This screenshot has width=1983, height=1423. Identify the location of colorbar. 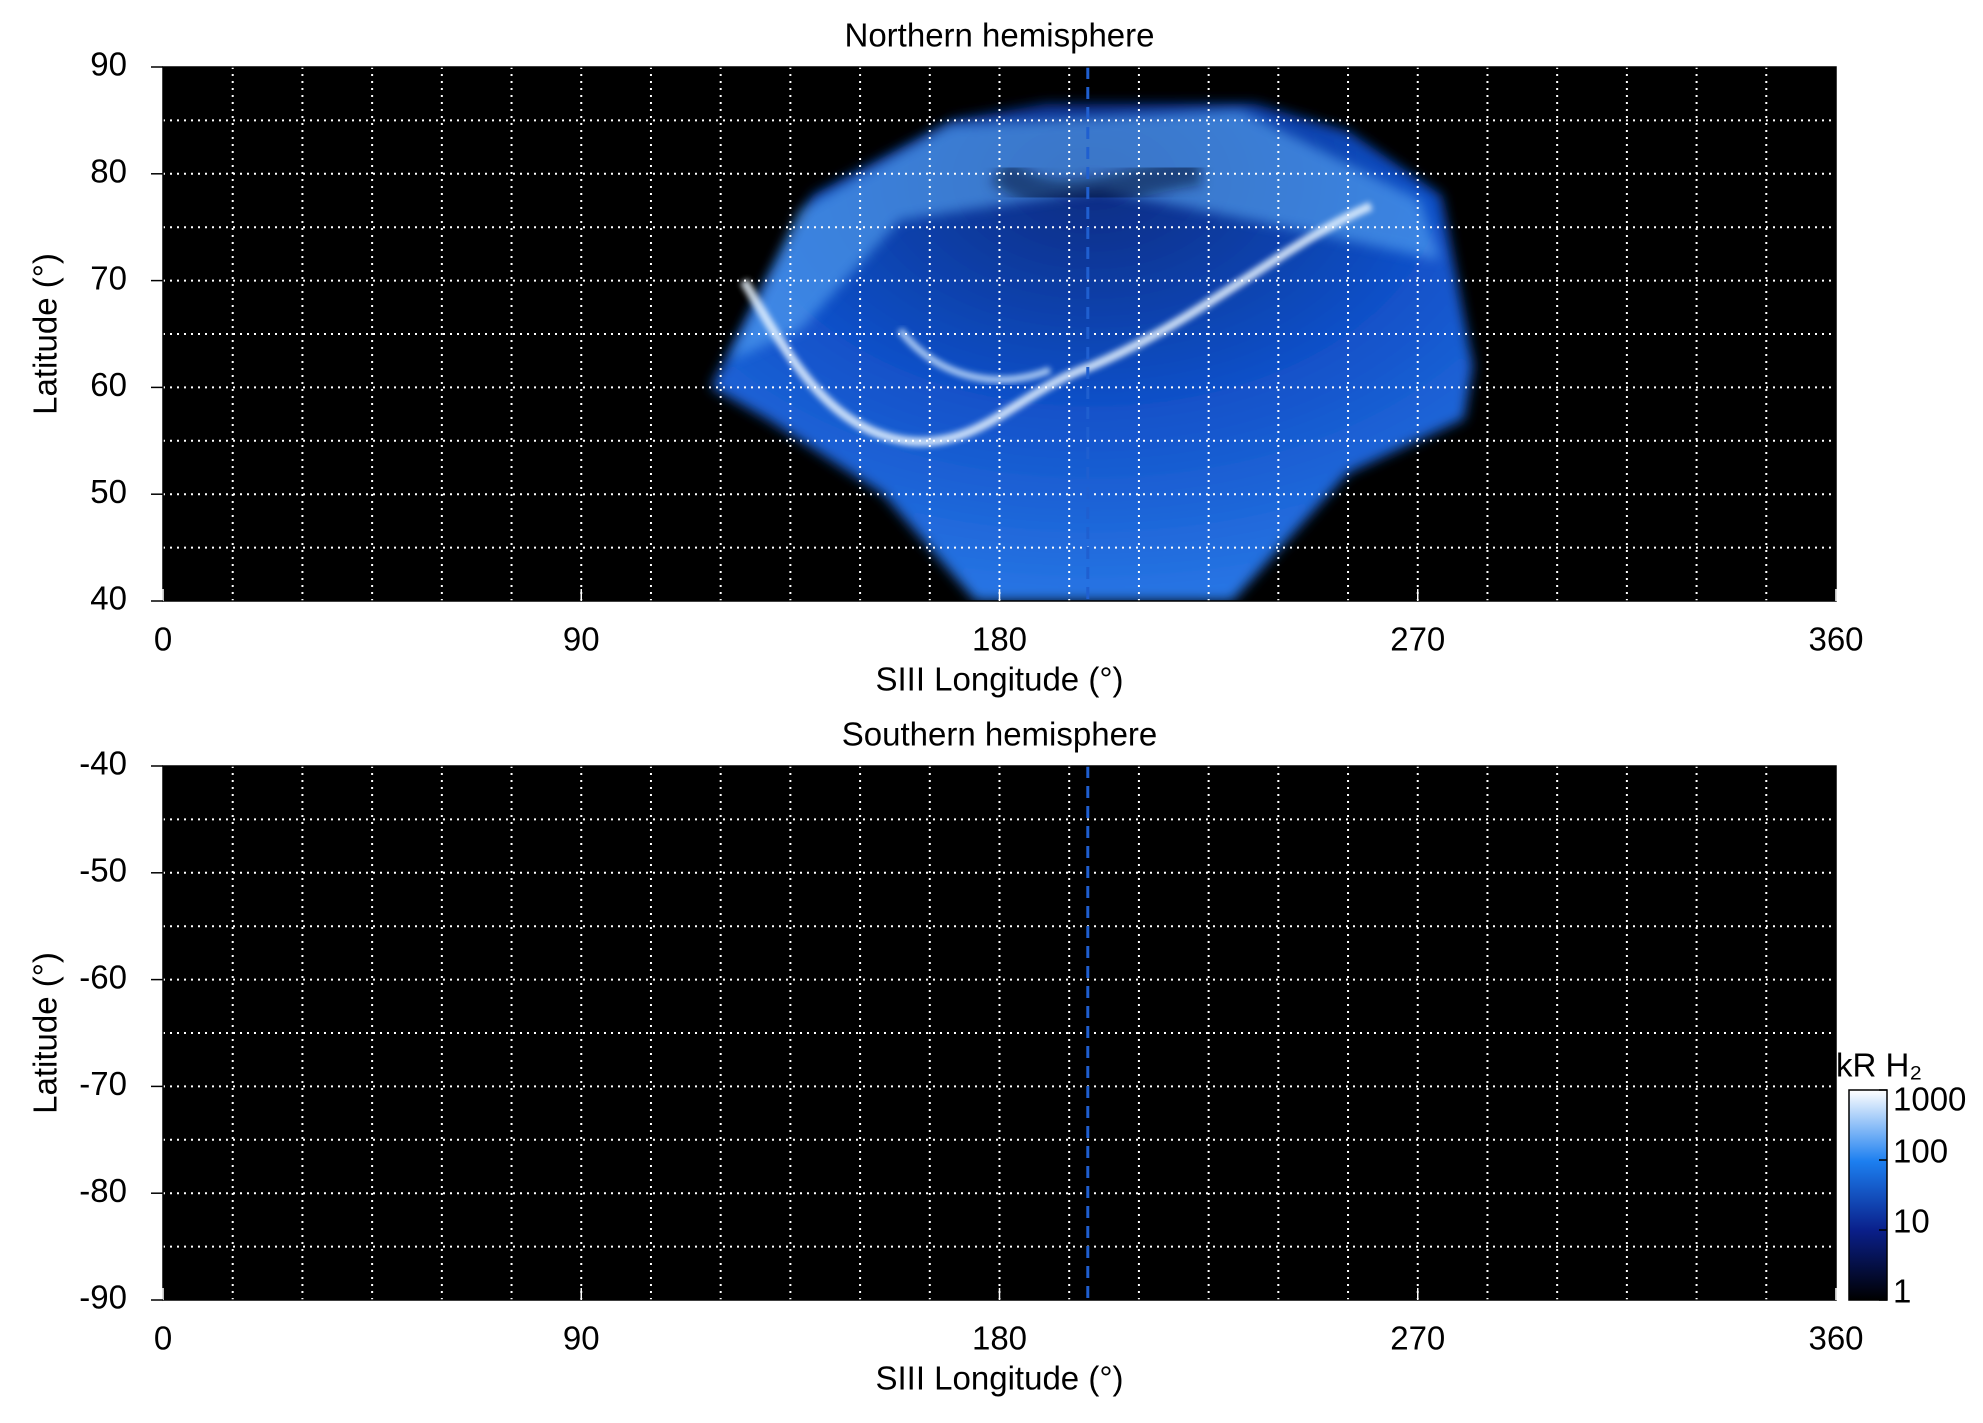
(1868, 1195).